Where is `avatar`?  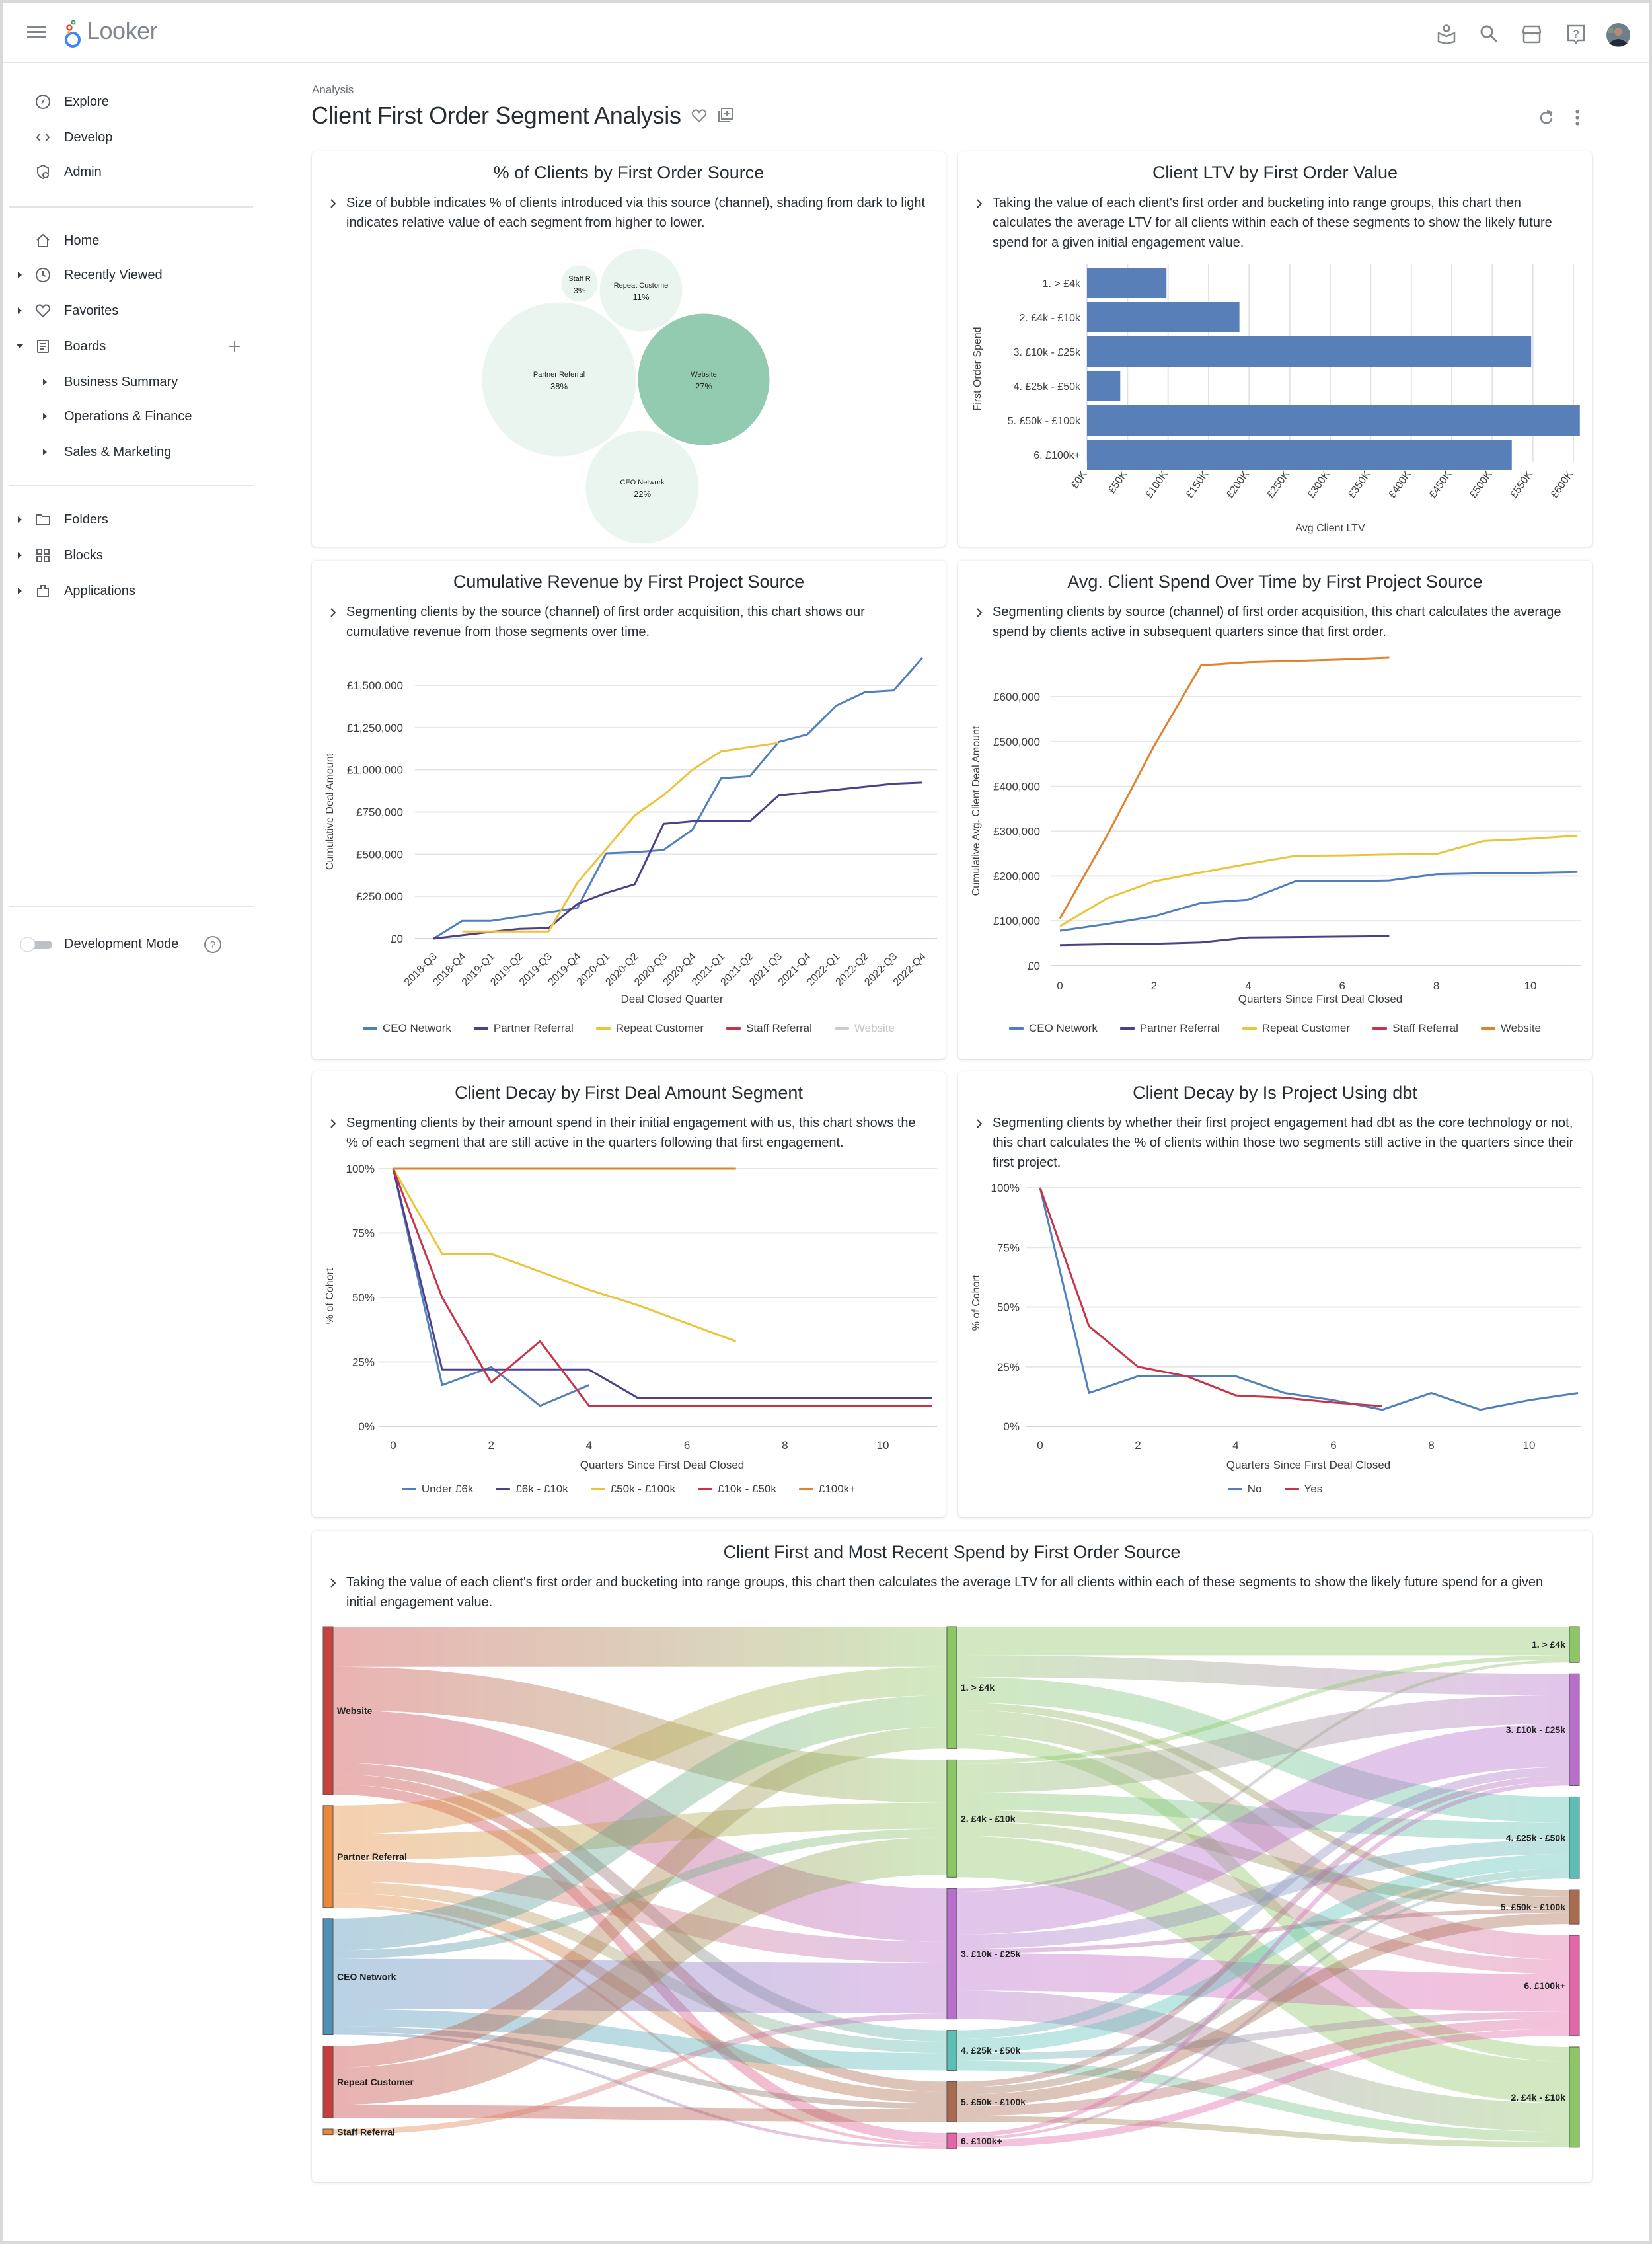 avatar is located at coordinates (1619, 35).